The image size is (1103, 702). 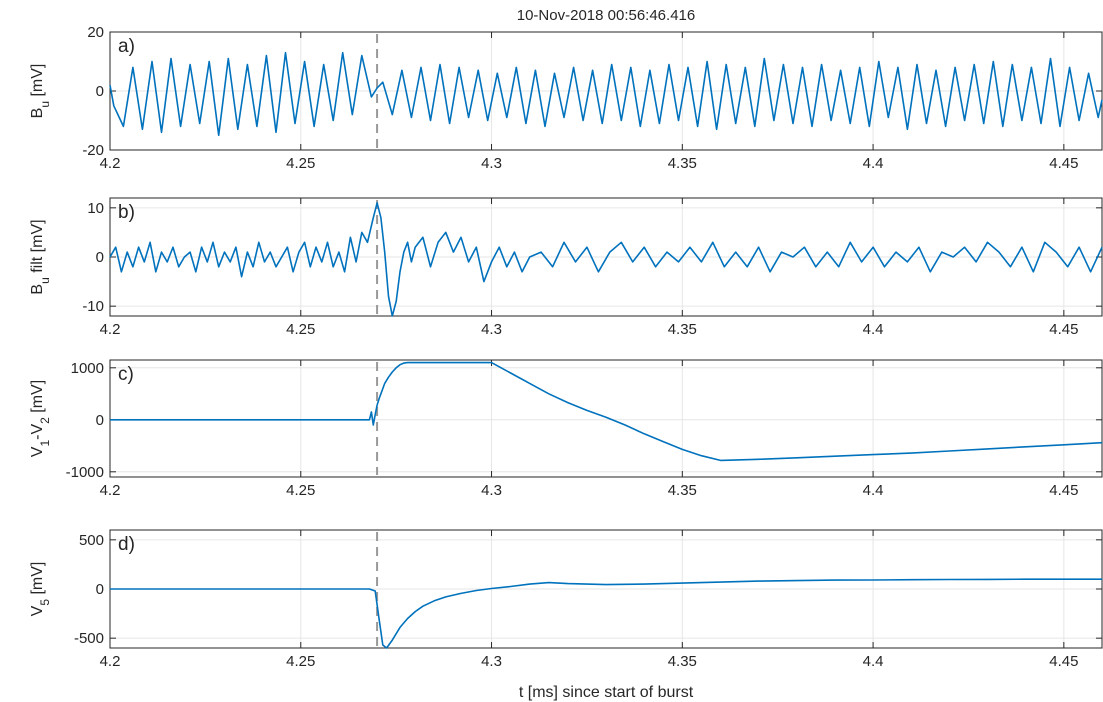 What do you see at coordinates (126, 374) in the screenshot?
I see `panel-label: c)` at bounding box center [126, 374].